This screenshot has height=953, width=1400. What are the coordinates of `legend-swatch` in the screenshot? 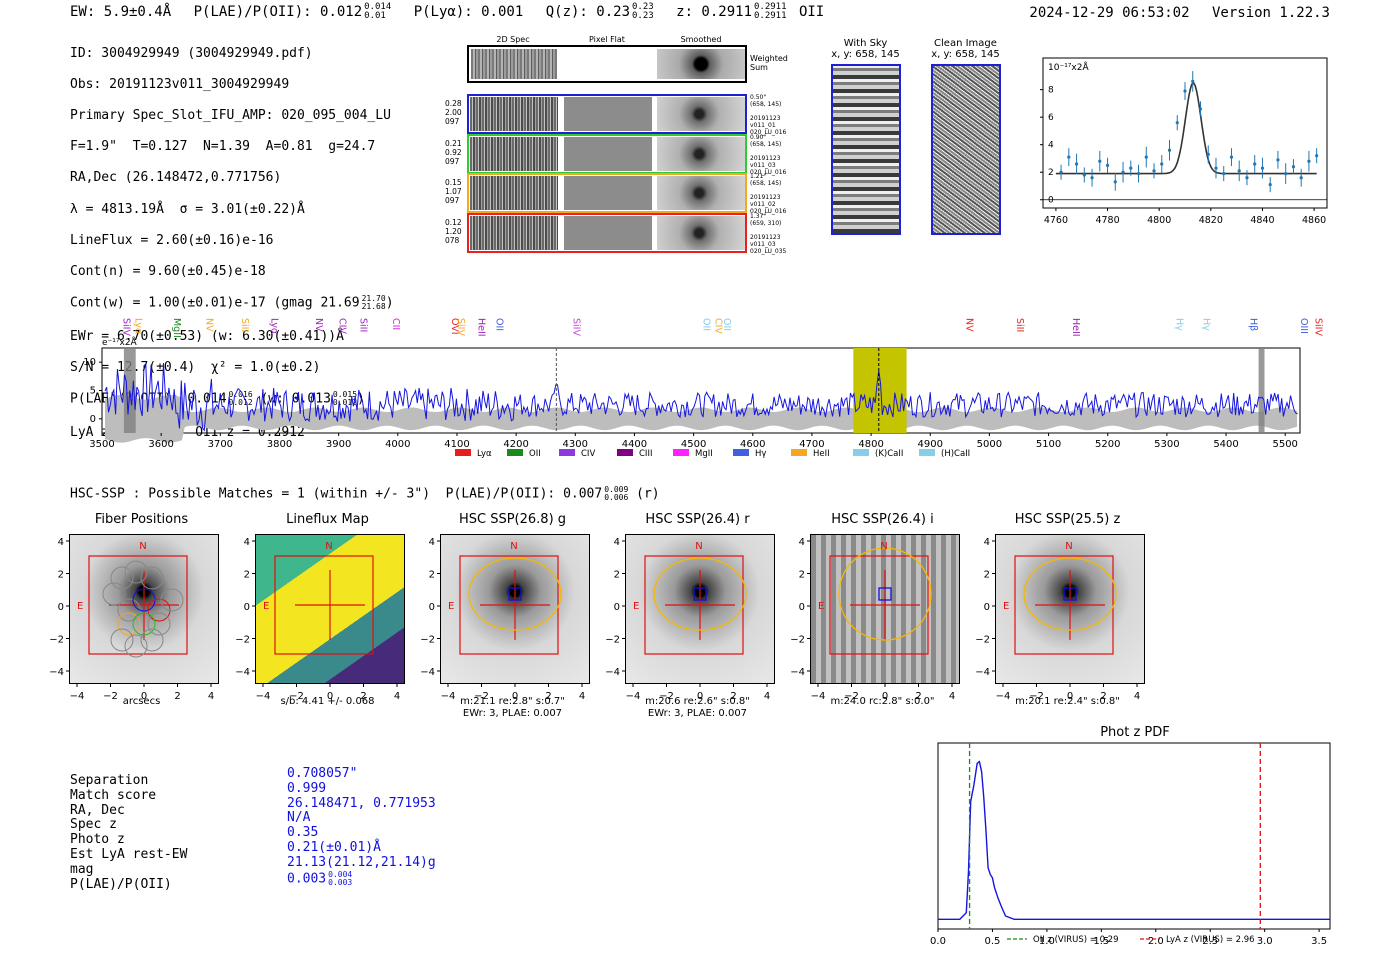 It's located at (741, 452).